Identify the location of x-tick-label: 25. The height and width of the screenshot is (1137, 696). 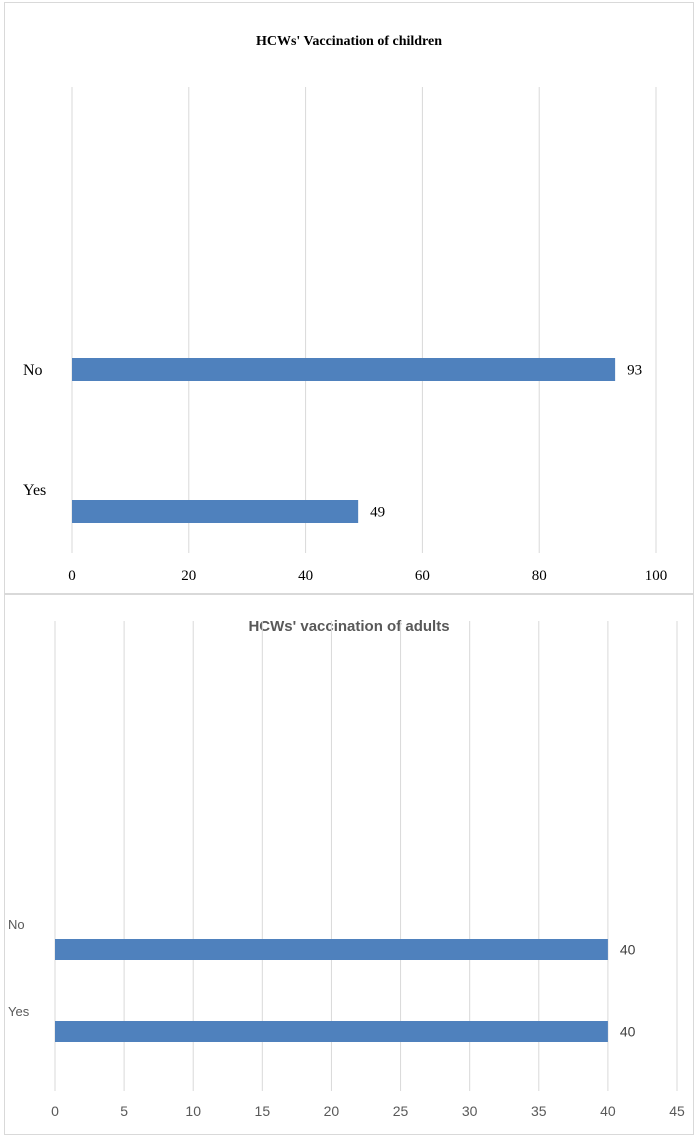
(401, 1111).